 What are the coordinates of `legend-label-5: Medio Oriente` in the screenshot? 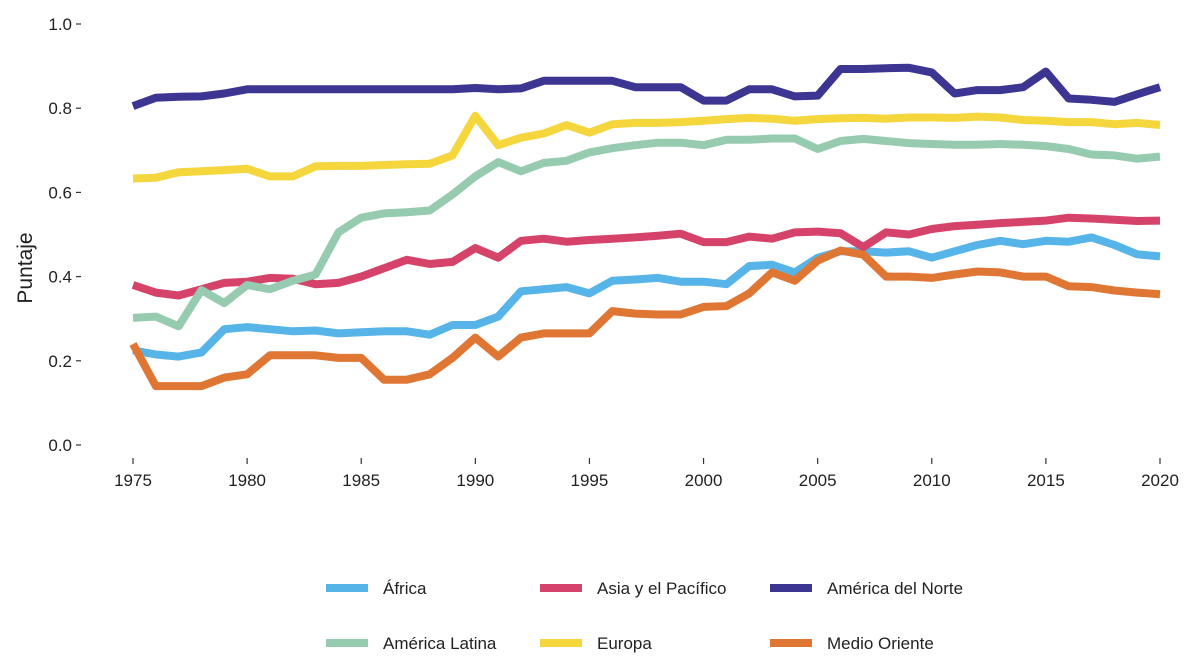 It's located at (880, 643).